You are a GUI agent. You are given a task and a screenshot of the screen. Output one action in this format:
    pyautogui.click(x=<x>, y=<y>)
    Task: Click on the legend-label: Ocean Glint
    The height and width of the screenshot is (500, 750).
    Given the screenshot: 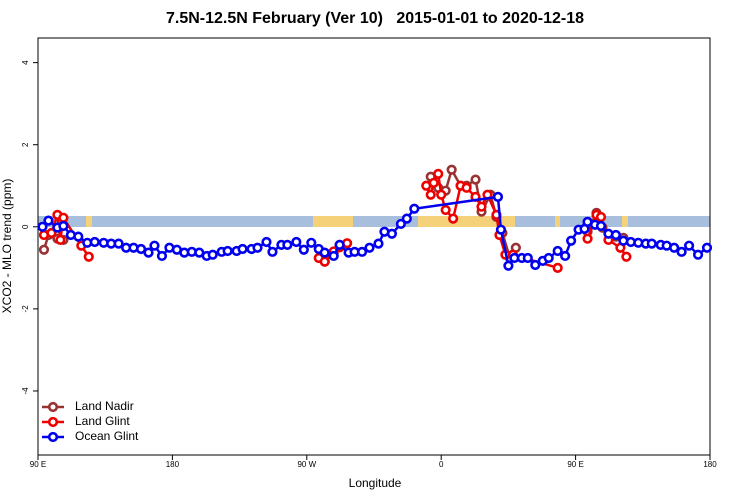 What is the action you would take?
    pyautogui.click(x=107, y=436)
    